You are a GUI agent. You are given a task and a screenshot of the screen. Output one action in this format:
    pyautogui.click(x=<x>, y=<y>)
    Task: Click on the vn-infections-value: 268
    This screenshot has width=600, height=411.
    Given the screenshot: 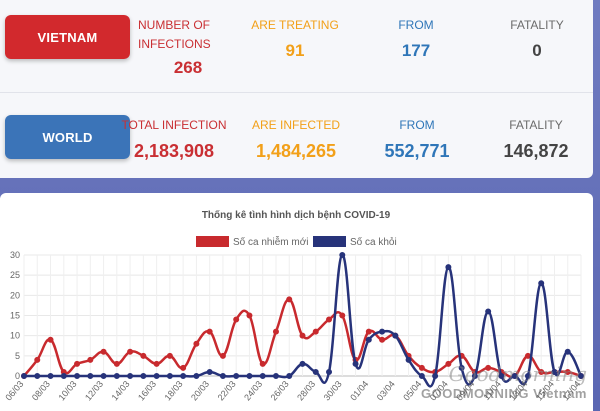 What is the action you would take?
    pyautogui.click(x=188, y=67)
    